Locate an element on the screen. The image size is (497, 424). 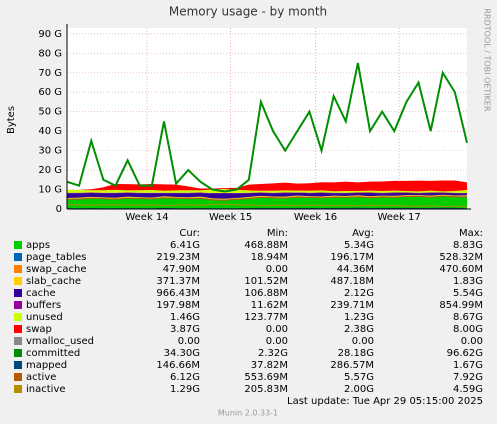
legend-name: mapped is located at coordinates (46, 365).